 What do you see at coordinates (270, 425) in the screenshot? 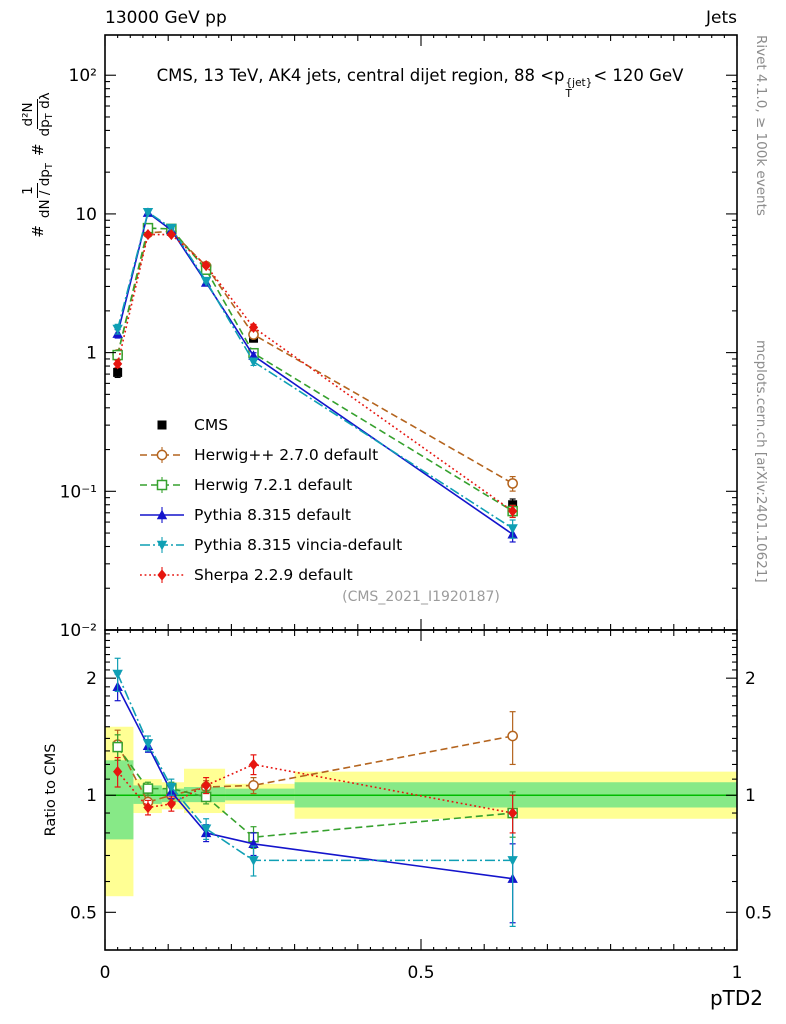
I see `legend-item-cms: CMS` at bounding box center [270, 425].